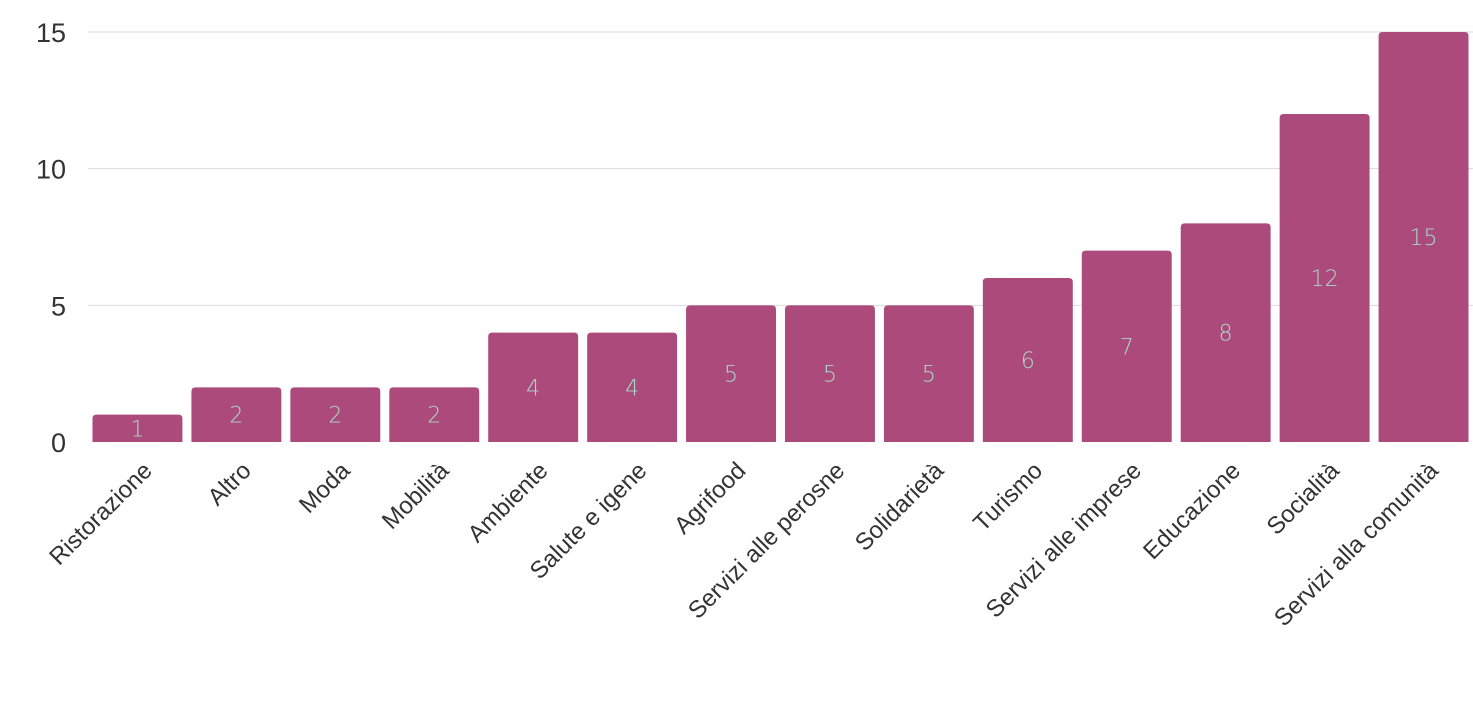 This screenshot has height=702, width=1473. What do you see at coordinates (325, 488) in the screenshot?
I see `x-tick-label: Moda` at bounding box center [325, 488].